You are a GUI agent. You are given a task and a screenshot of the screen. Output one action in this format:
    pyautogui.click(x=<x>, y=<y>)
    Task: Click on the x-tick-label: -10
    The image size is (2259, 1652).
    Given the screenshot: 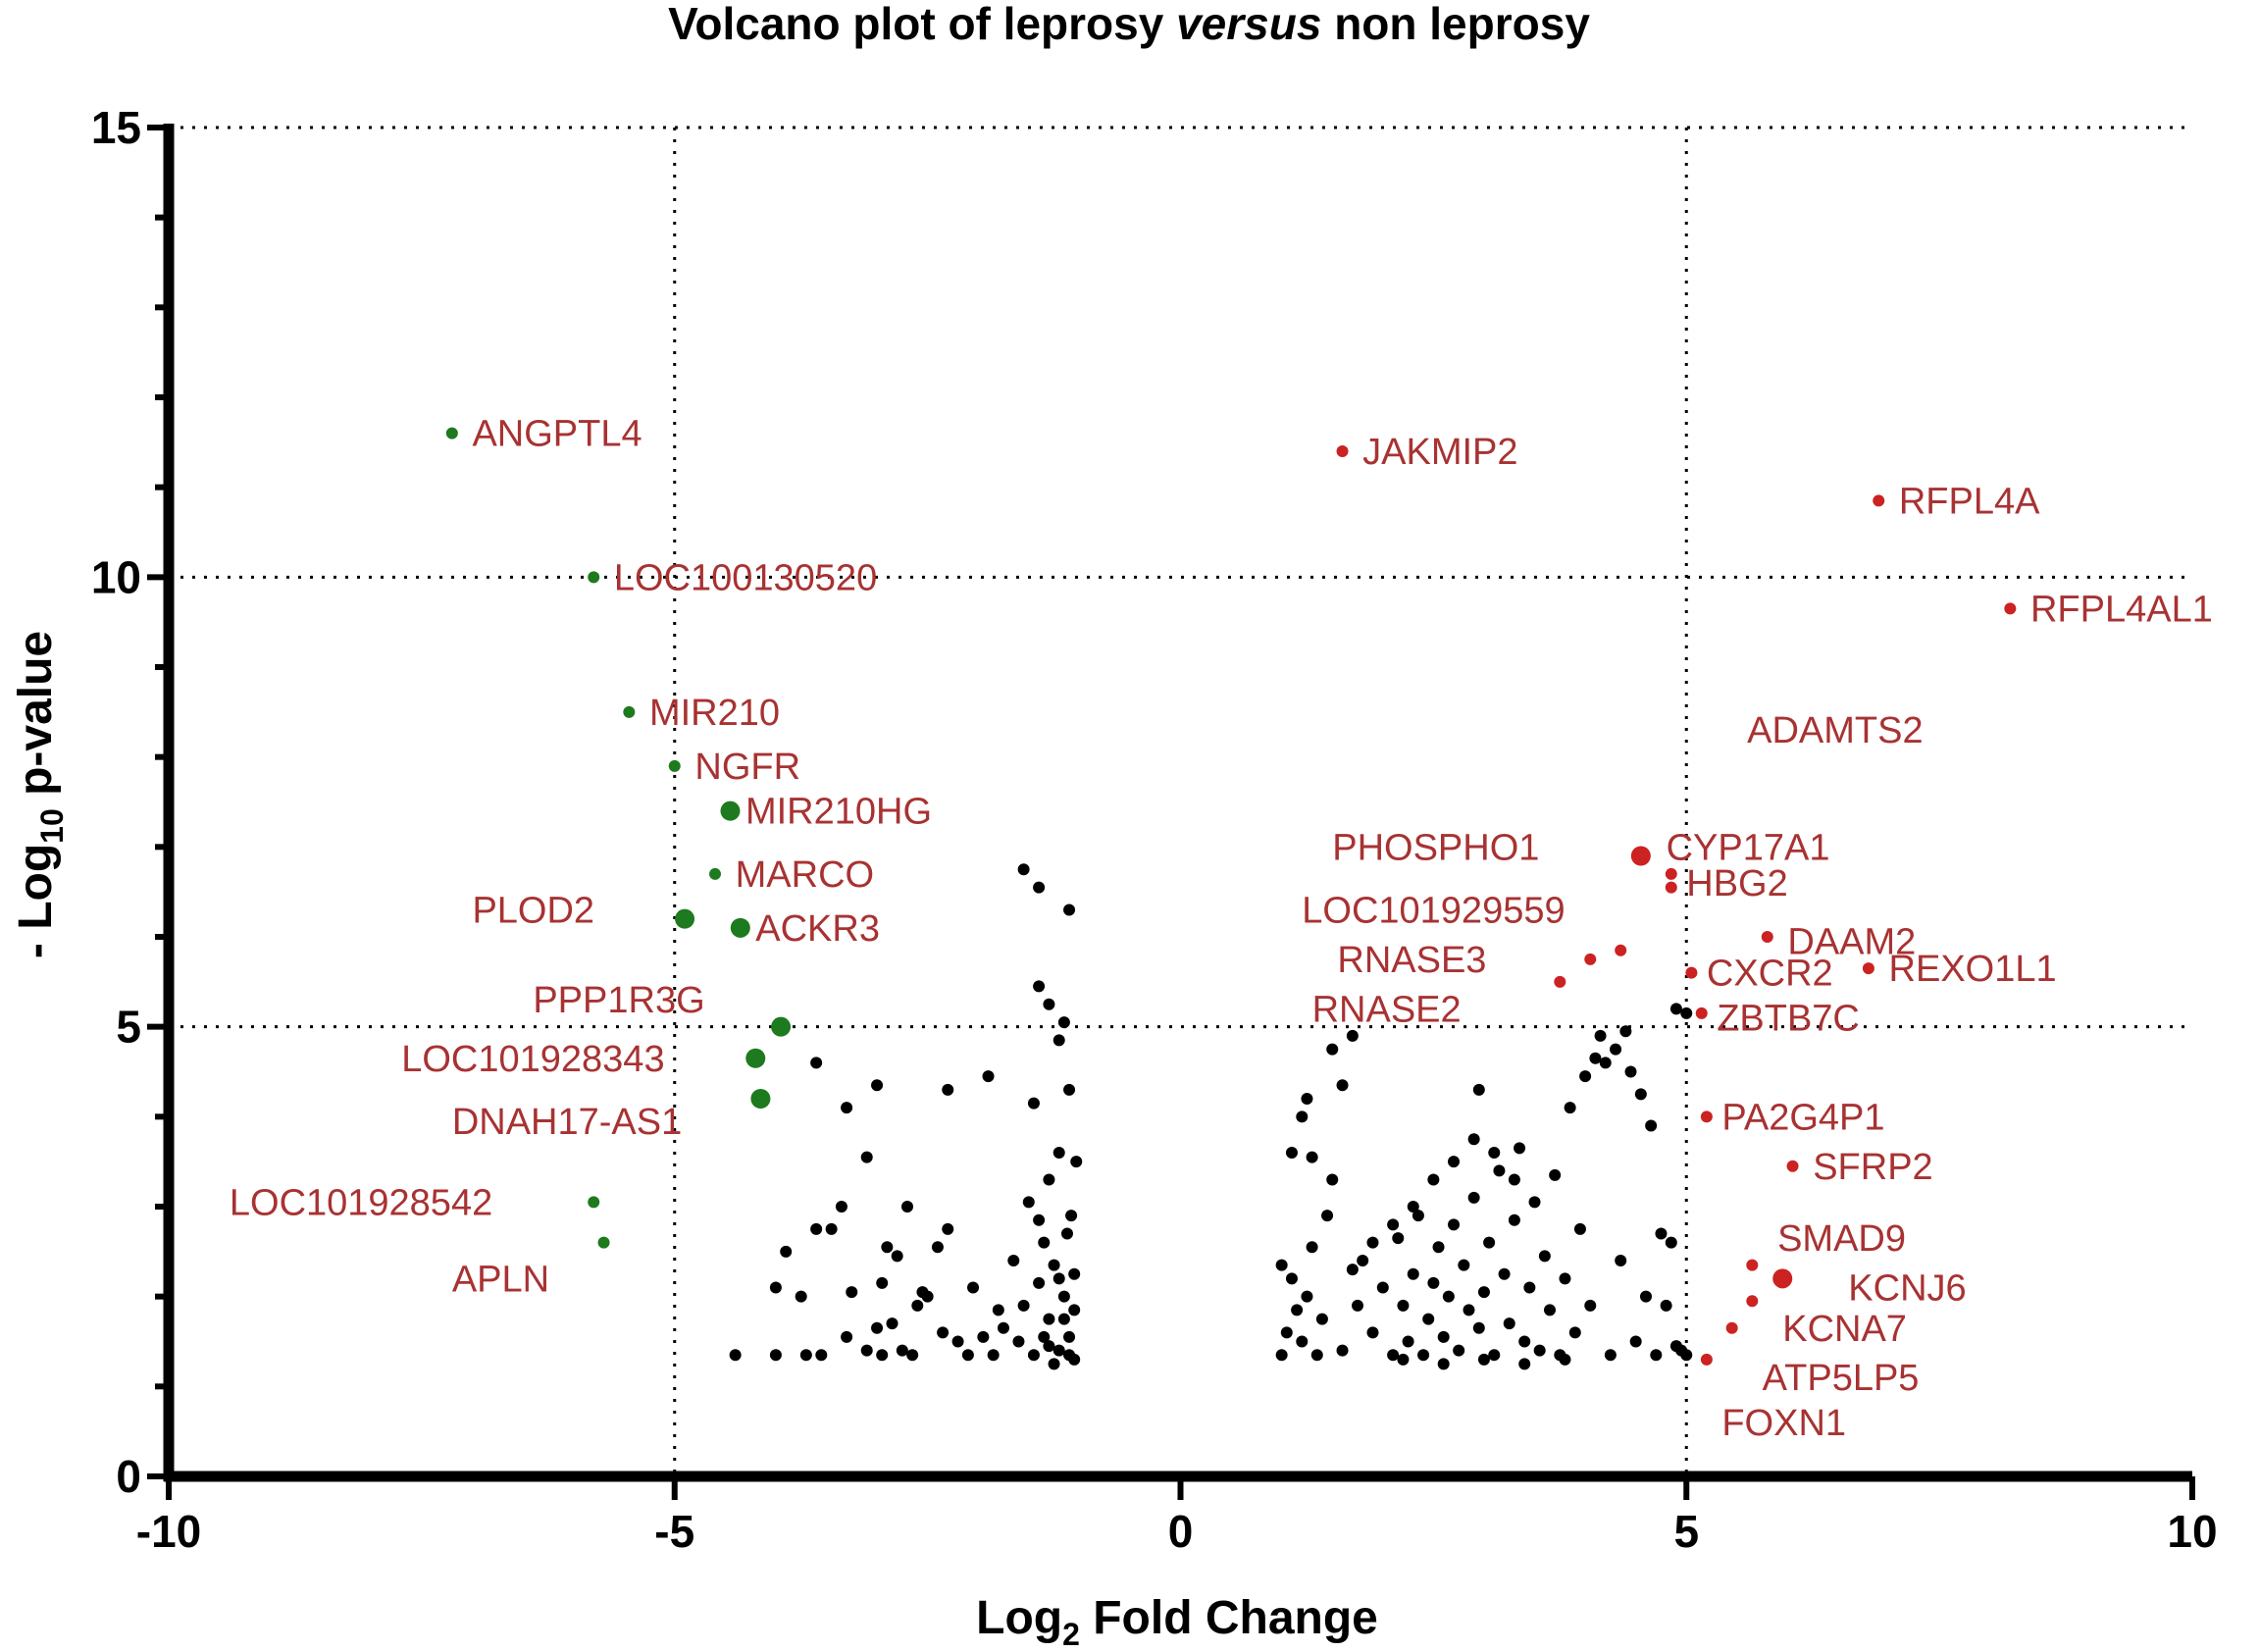 What is the action you would take?
    pyautogui.click(x=168, y=1531)
    